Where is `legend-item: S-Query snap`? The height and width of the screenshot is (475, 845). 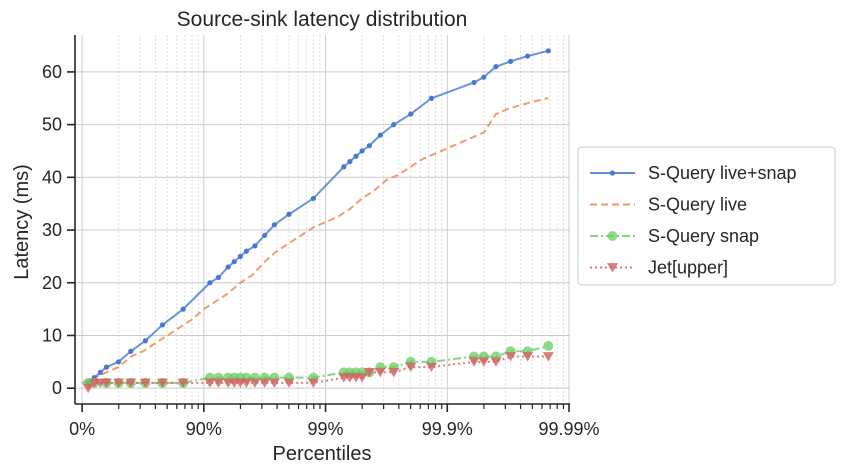
legend-item: S-Query snap is located at coordinates (674, 236).